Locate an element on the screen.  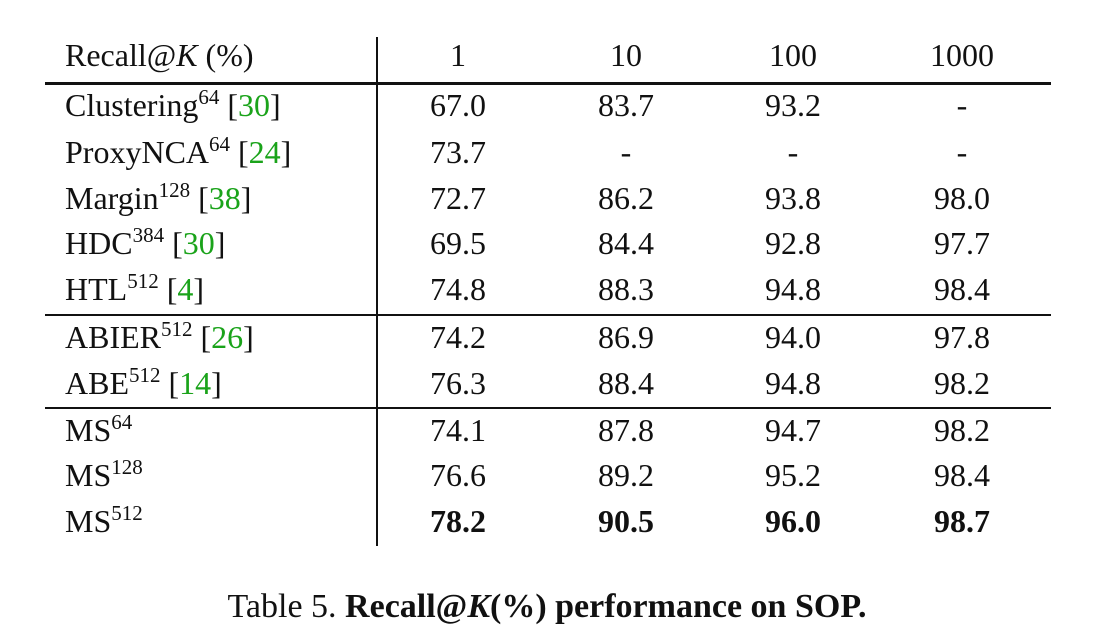
value-cell: 67.0 is located at coordinates (458, 105).